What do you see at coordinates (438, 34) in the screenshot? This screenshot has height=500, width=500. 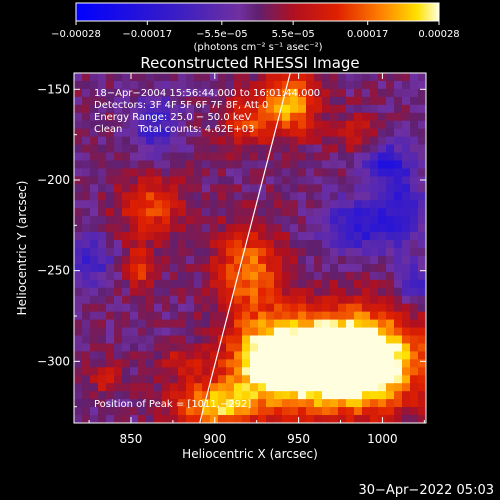 I see `colorbar-tick-label: 0.00028` at bounding box center [438, 34].